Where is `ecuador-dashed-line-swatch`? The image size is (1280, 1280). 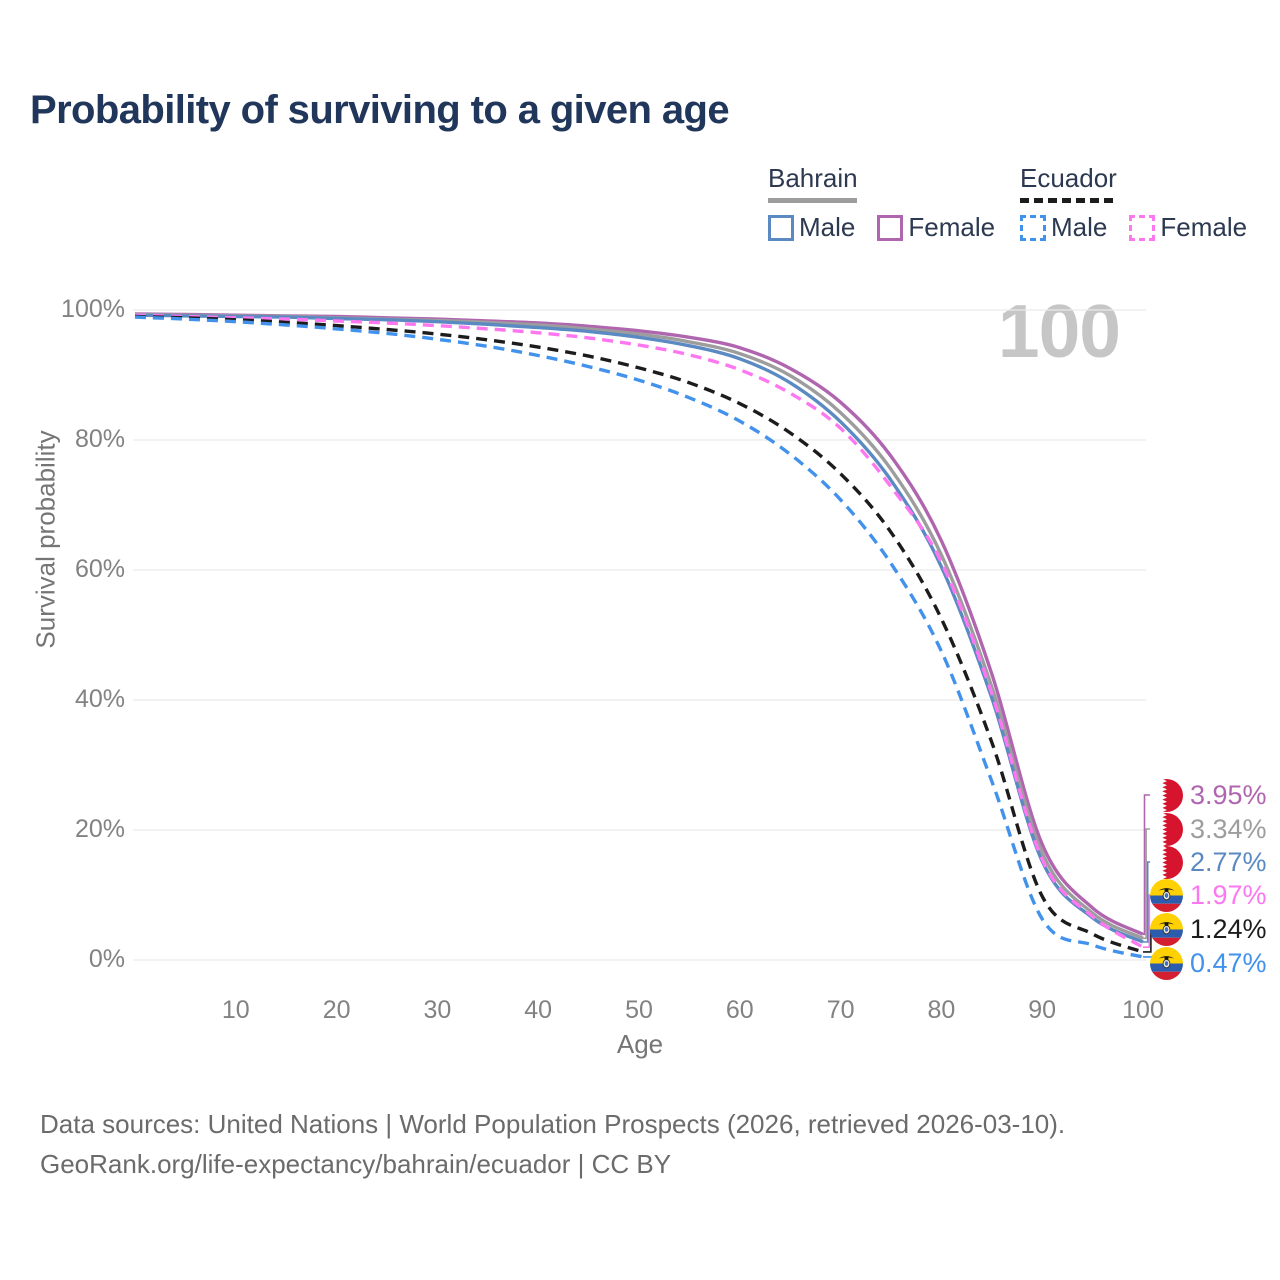 ecuador-dashed-line-swatch is located at coordinates (1067, 200).